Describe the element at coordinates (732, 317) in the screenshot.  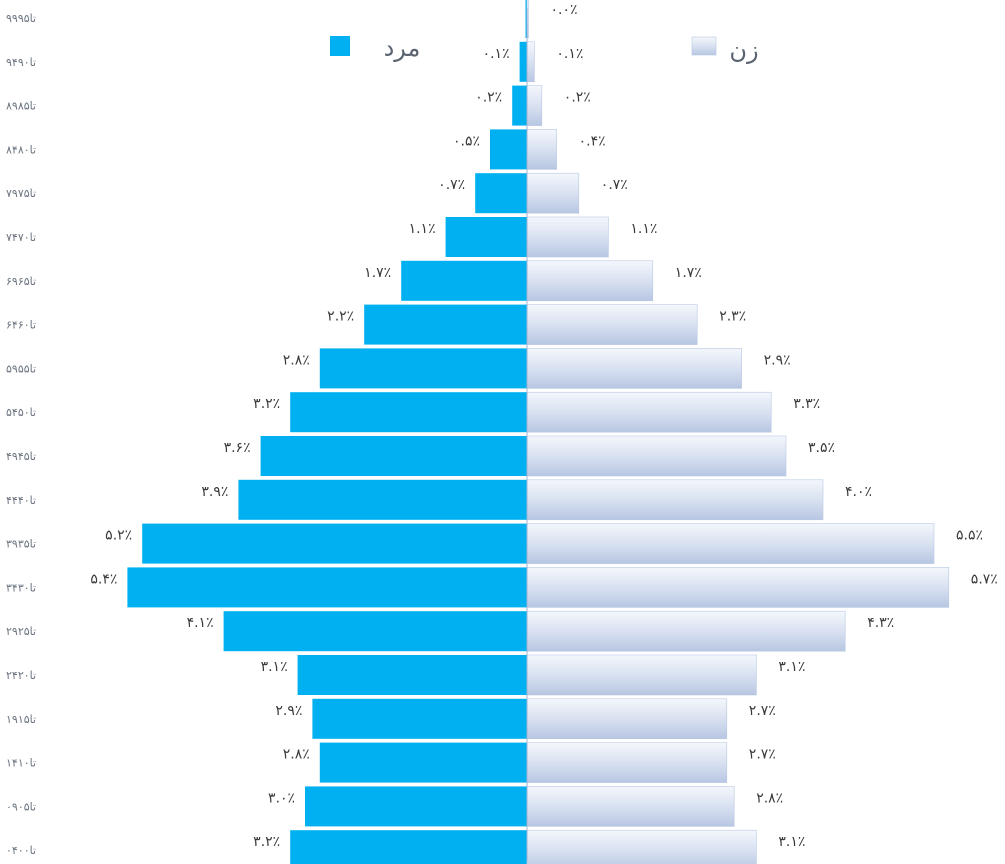
I see `female-value-label: ۲.۳٪` at that location.